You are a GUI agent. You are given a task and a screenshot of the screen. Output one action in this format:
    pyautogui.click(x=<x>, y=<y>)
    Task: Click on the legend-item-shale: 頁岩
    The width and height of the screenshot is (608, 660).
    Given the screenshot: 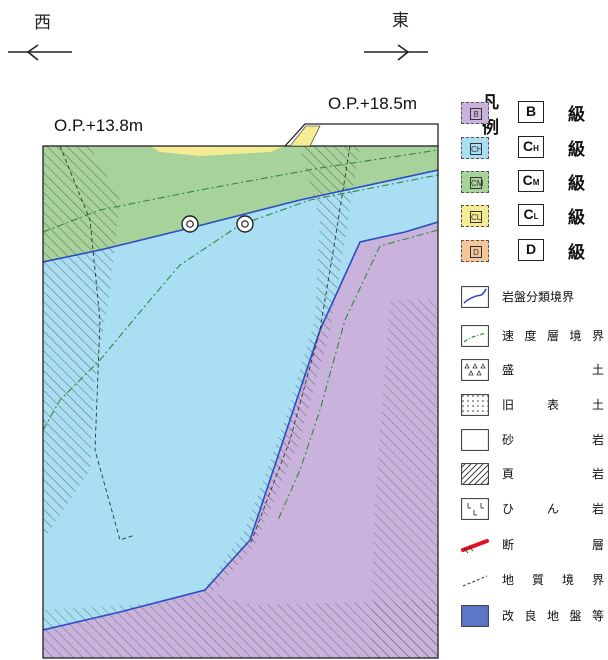 What is the action you would take?
    pyautogui.click(x=526, y=474)
    